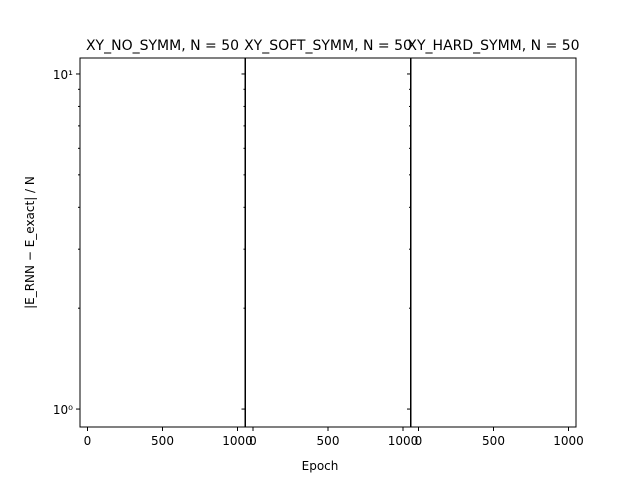 This screenshot has height=480, width=640. Describe the element at coordinates (320, 466) in the screenshot. I see `x-axis-label: Epoch` at that location.